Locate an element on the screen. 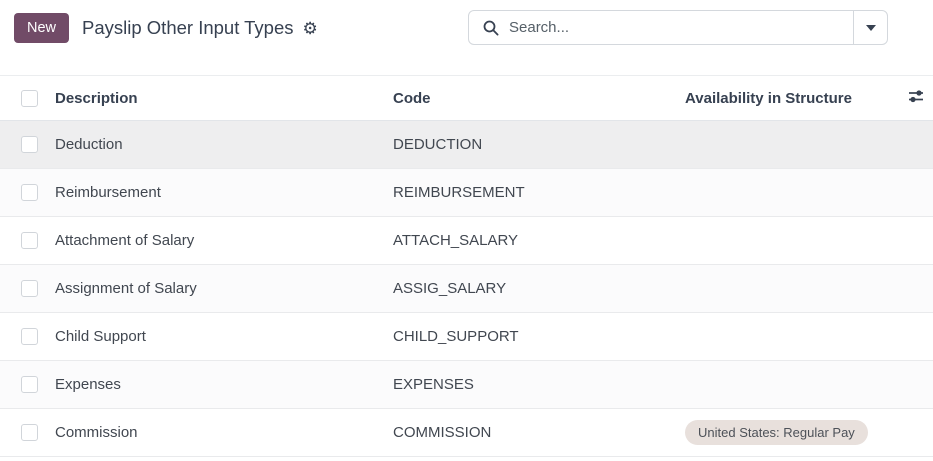 This screenshot has height=461, width=933. column-header-description: Description is located at coordinates (221, 98).